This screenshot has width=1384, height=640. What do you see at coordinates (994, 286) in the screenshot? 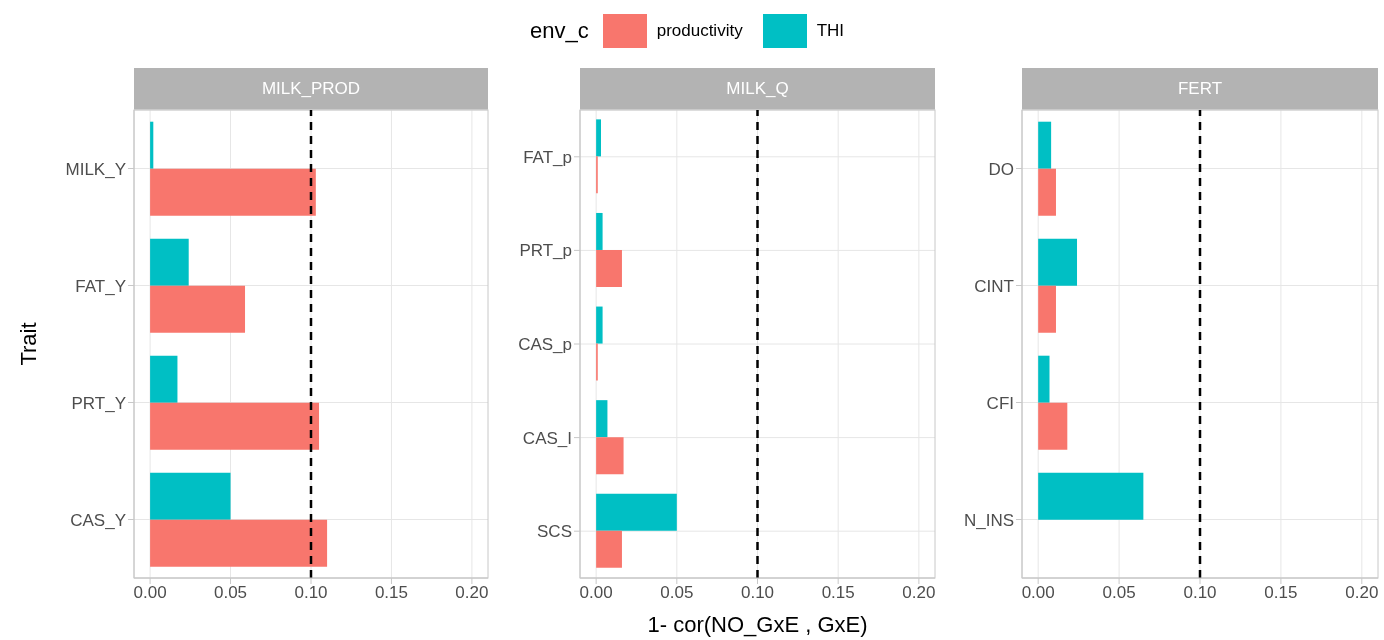
I see `y-tick-label: CINT` at bounding box center [994, 286].